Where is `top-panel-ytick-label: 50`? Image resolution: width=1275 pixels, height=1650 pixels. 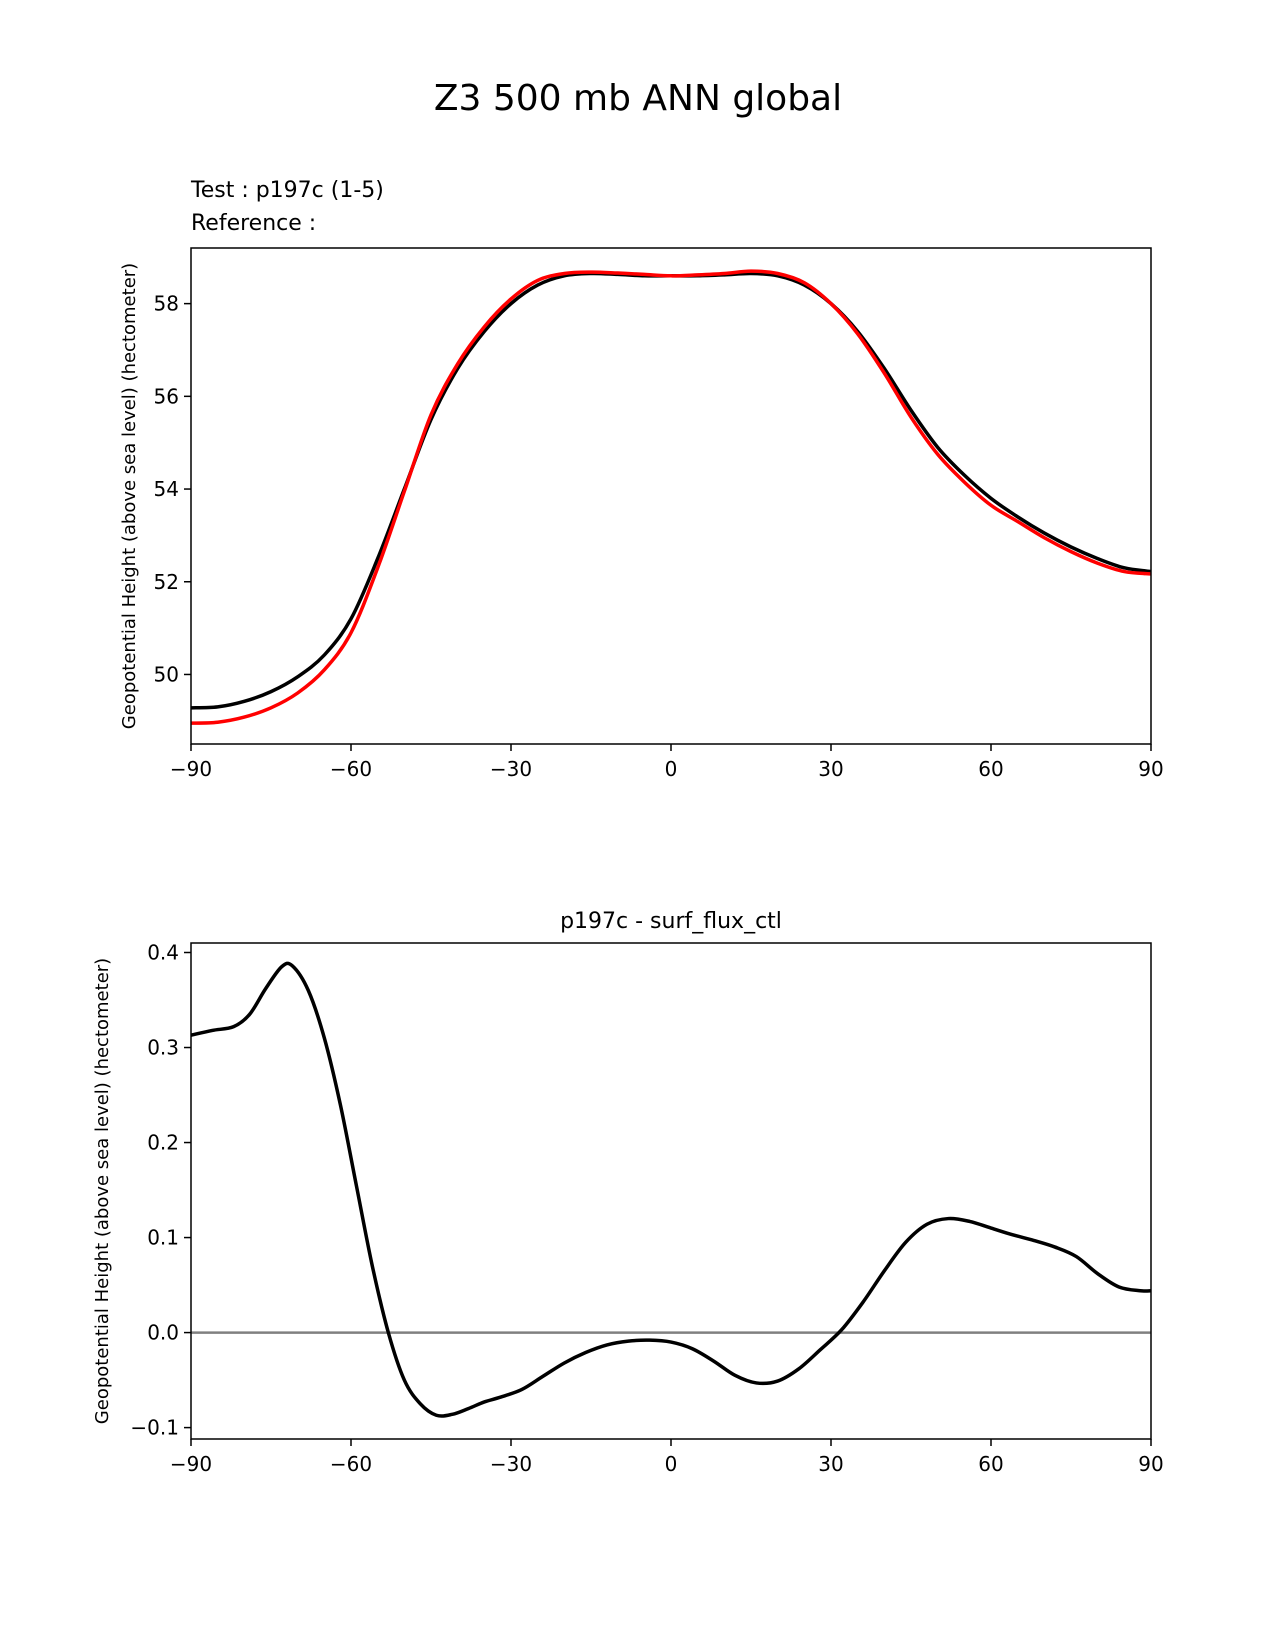 top-panel-ytick-label: 50 is located at coordinates (166, 674).